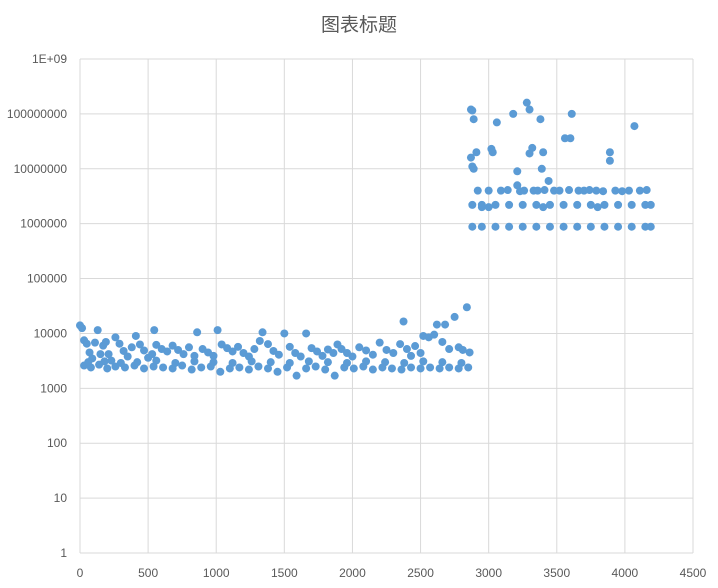  I want to click on x-tick-label: 2500, so click(420, 573).